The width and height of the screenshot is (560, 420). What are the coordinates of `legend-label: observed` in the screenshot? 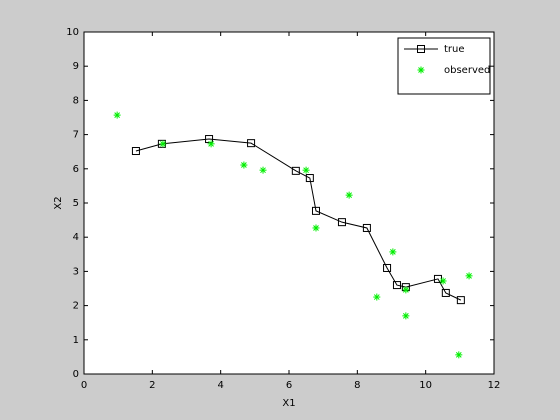 It's located at (467, 70).